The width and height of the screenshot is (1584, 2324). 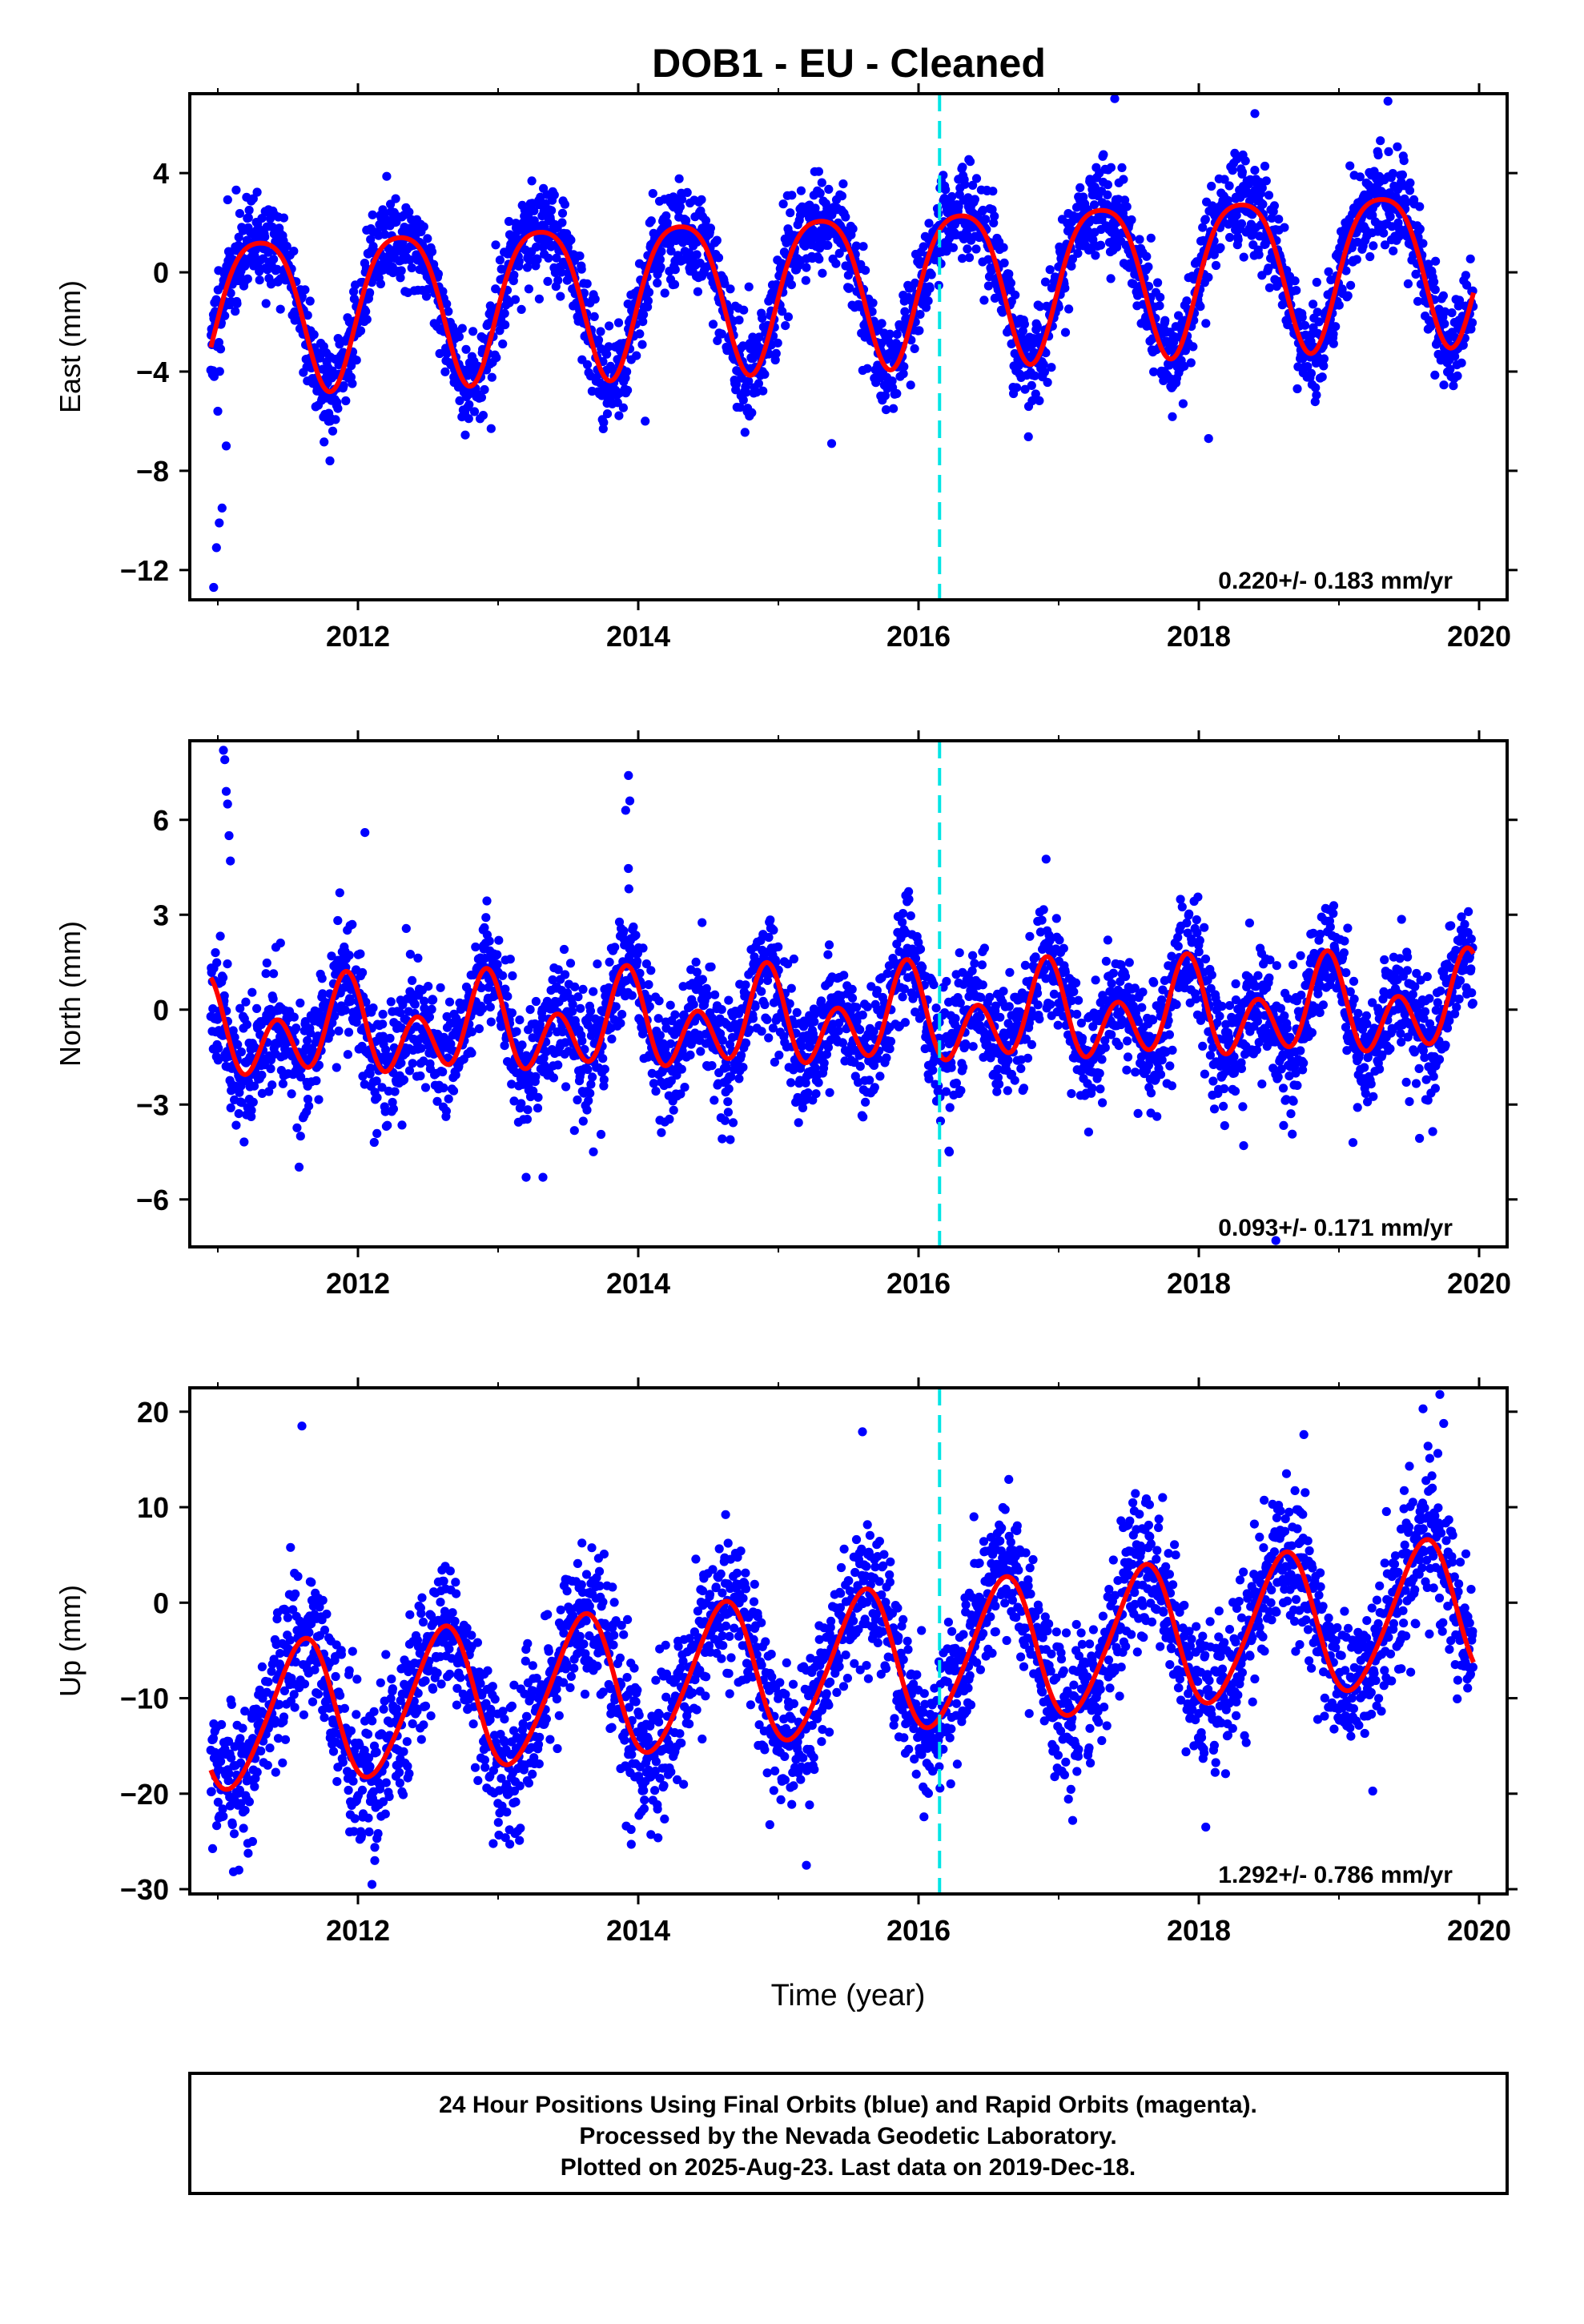 What do you see at coordinates (70, 346) in the screenshot?
I see `y-axis-label: East (mm)` at bounding box center [70, 346].